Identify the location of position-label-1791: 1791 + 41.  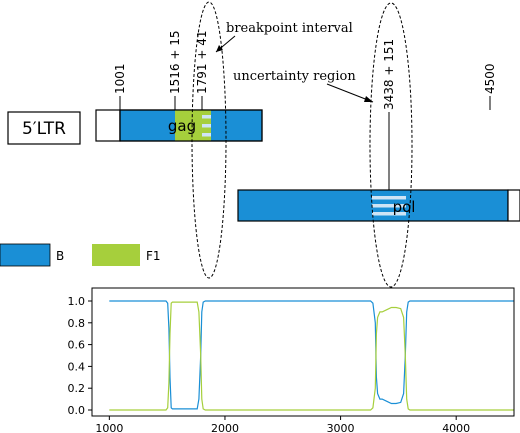
(202, 63).